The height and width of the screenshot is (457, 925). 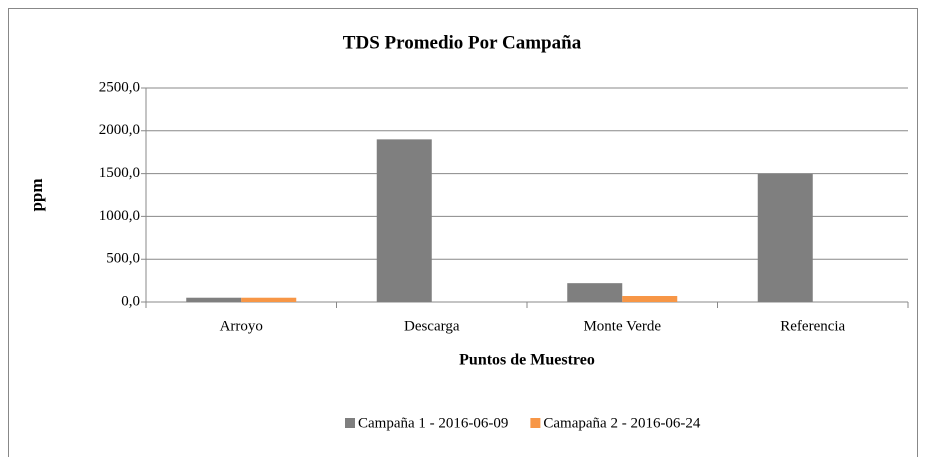 What do you see at coordinates (462, 42) in the screenshot?
I see `chart-title: TDS Promedio Por Campaña` at bounding box center [462, 42].